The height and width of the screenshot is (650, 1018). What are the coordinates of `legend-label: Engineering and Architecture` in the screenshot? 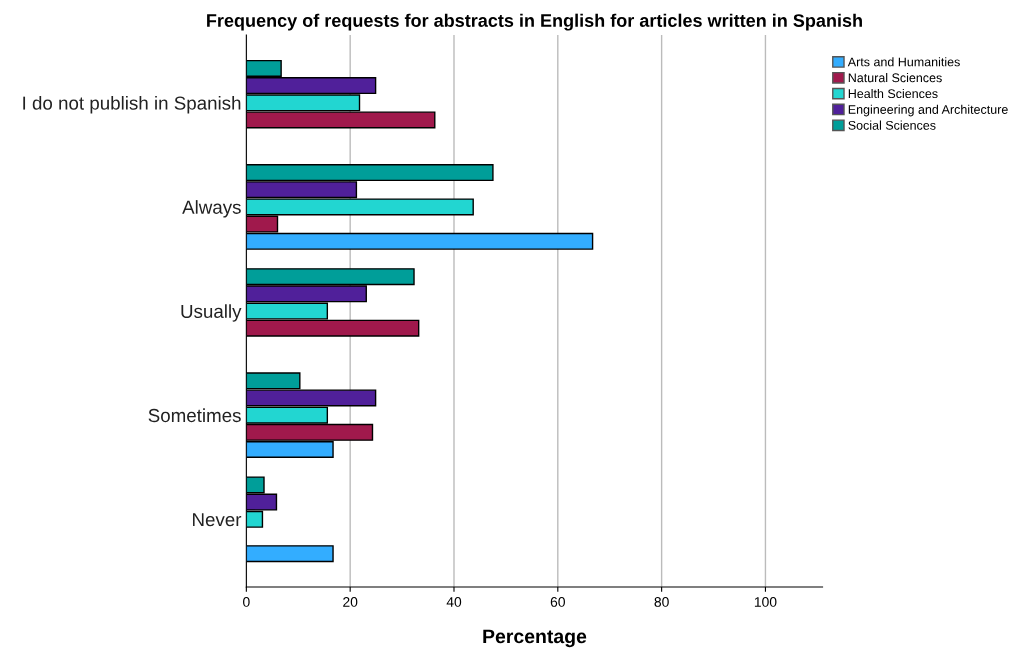 It's located at (928, 110).